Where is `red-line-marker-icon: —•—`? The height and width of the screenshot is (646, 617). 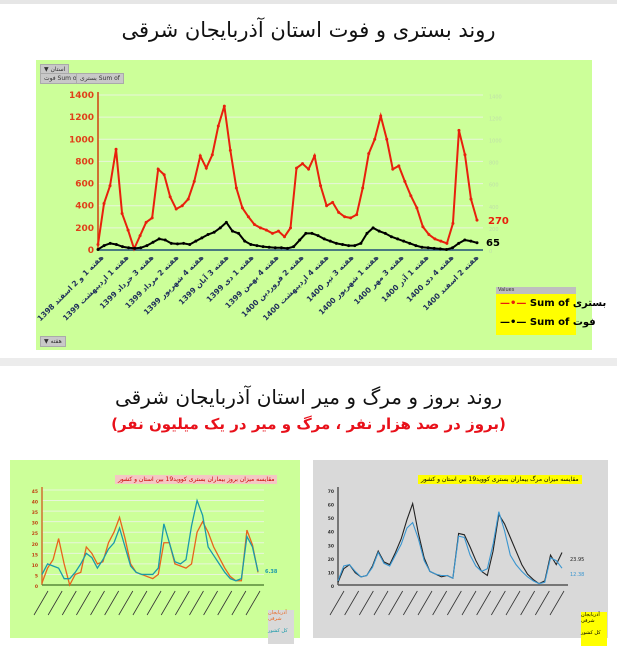
red-line-marker-icon: —•— is located at coordinates (513, 303).